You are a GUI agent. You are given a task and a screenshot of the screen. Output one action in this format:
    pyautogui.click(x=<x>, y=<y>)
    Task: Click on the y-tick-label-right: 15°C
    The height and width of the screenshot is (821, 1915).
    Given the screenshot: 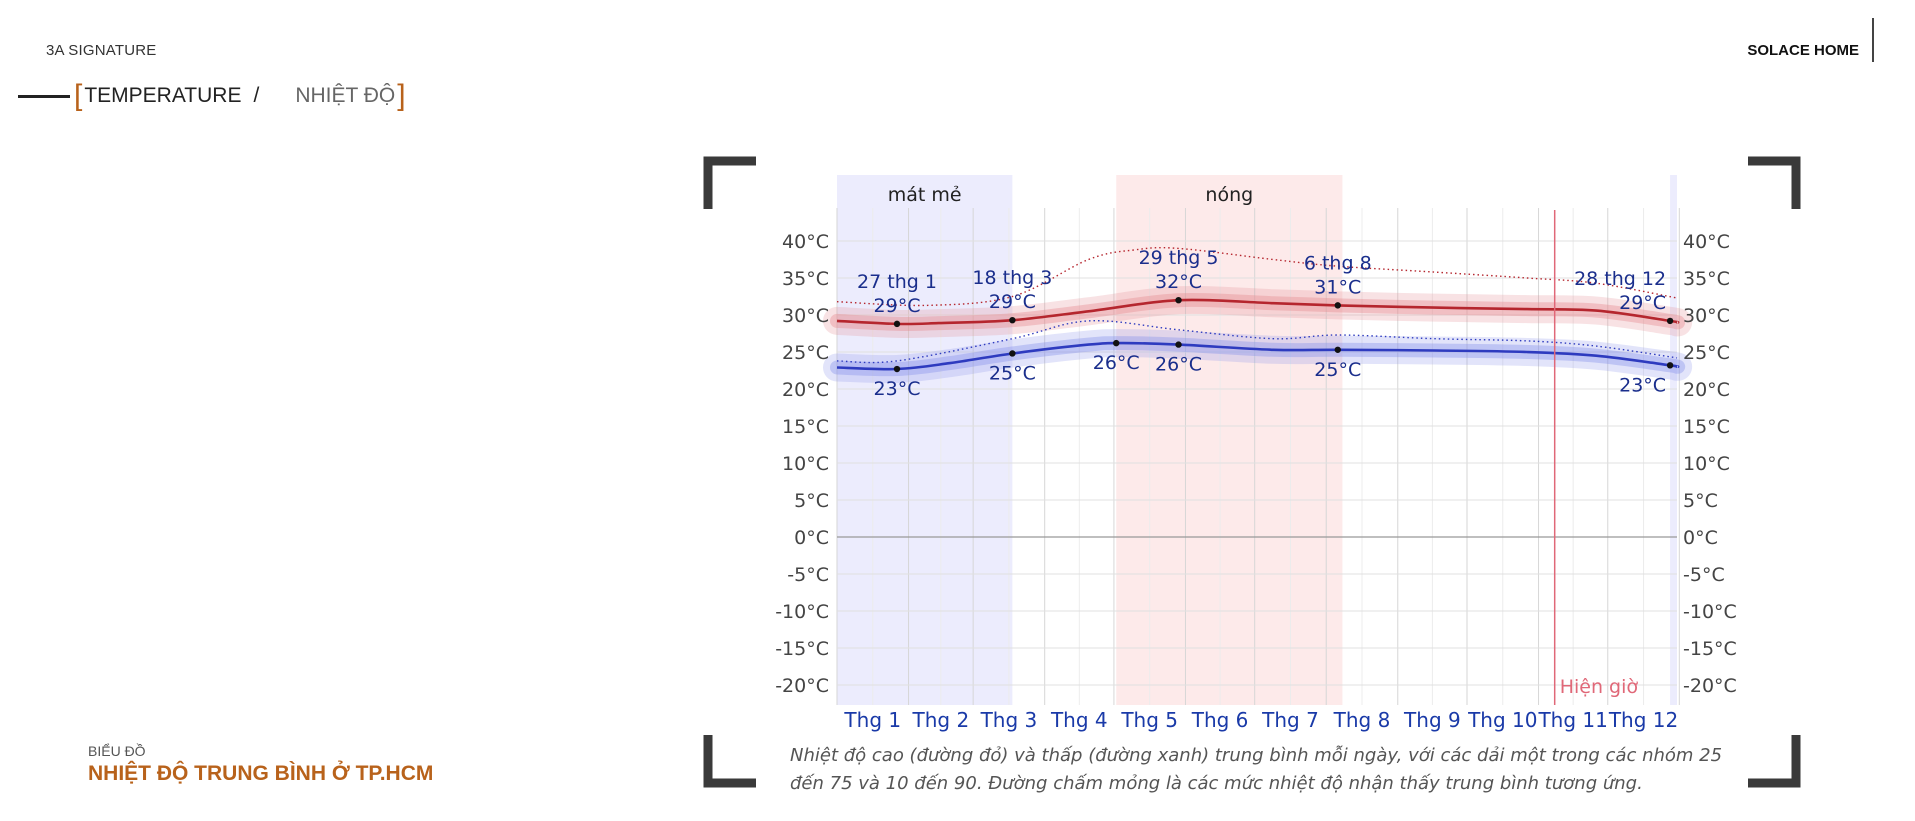 What is the action you would take?
    pyautogui.click(x=1706, y=427)
    